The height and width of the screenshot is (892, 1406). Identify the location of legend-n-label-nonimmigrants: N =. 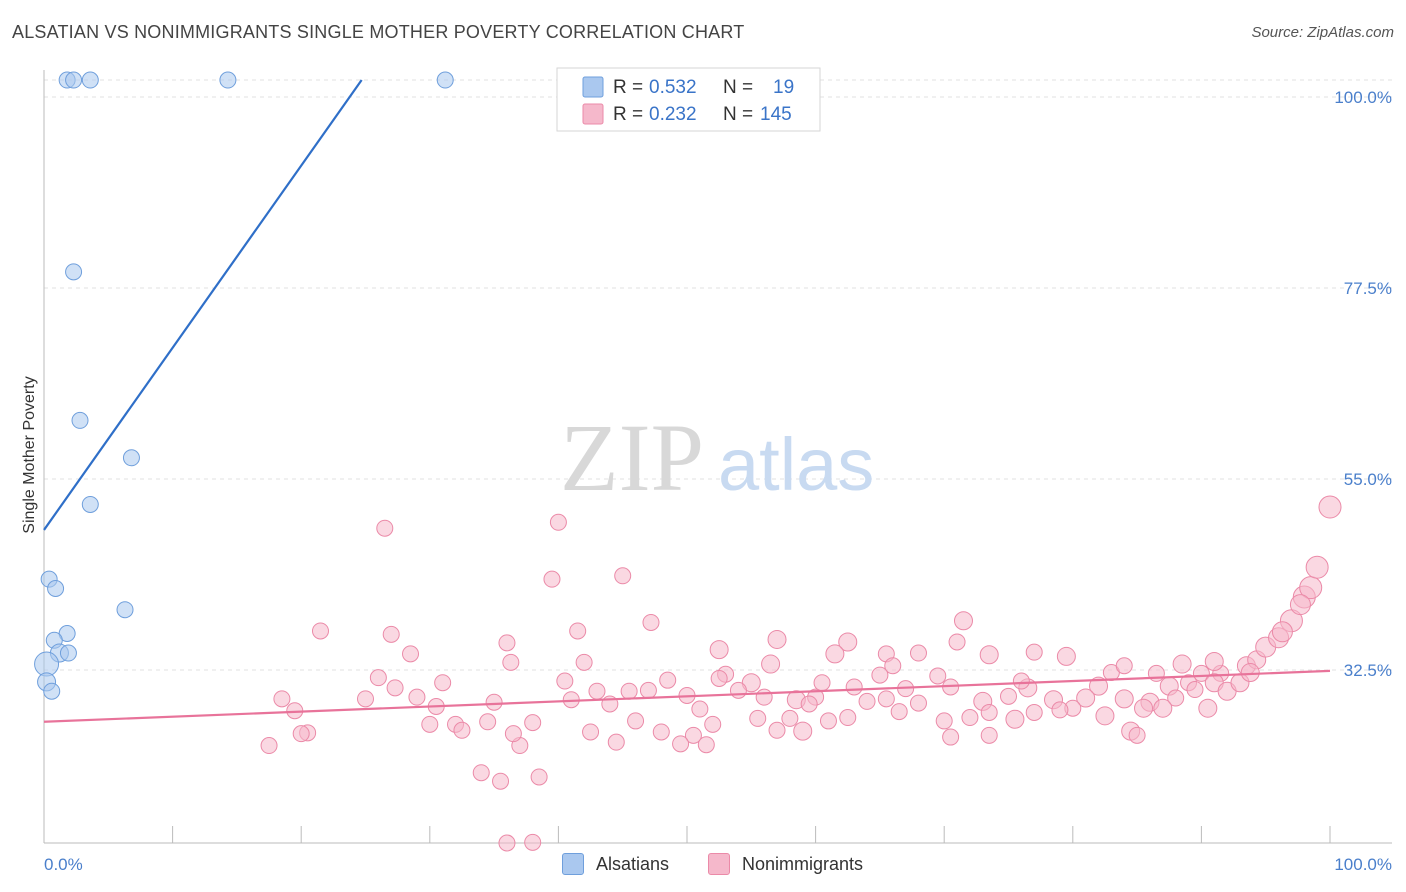
(738, 114).